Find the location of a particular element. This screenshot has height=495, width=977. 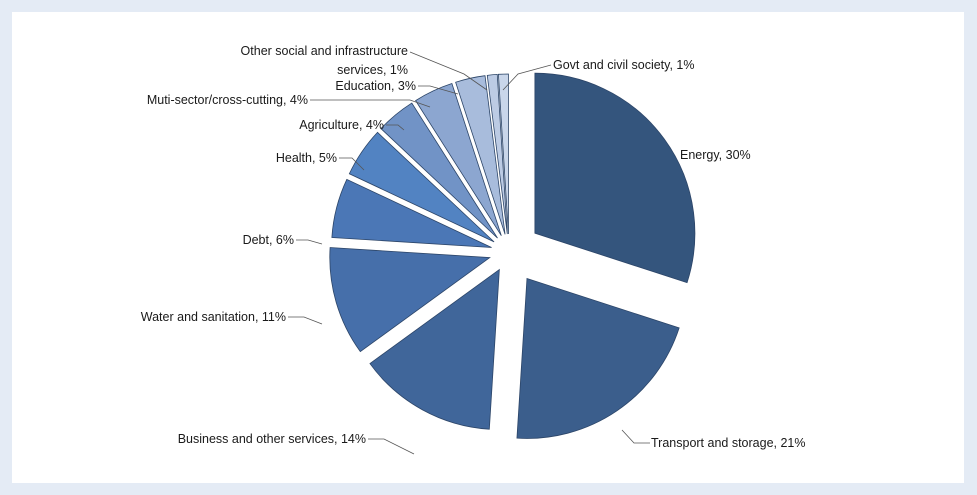

pie-slice-water-and-sanitation is located at coordinates (410, 300).